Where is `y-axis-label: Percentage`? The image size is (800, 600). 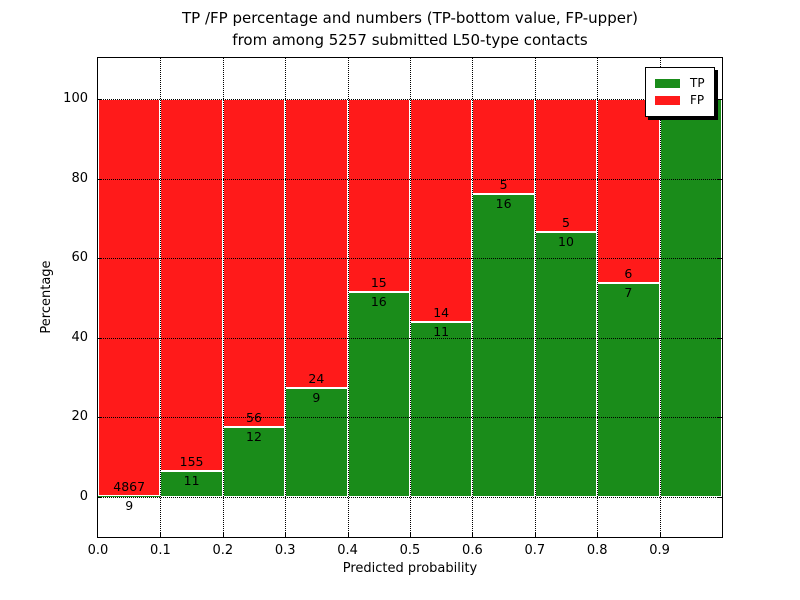 y-axis-label: Percentage is located at coordinates (46, 297).